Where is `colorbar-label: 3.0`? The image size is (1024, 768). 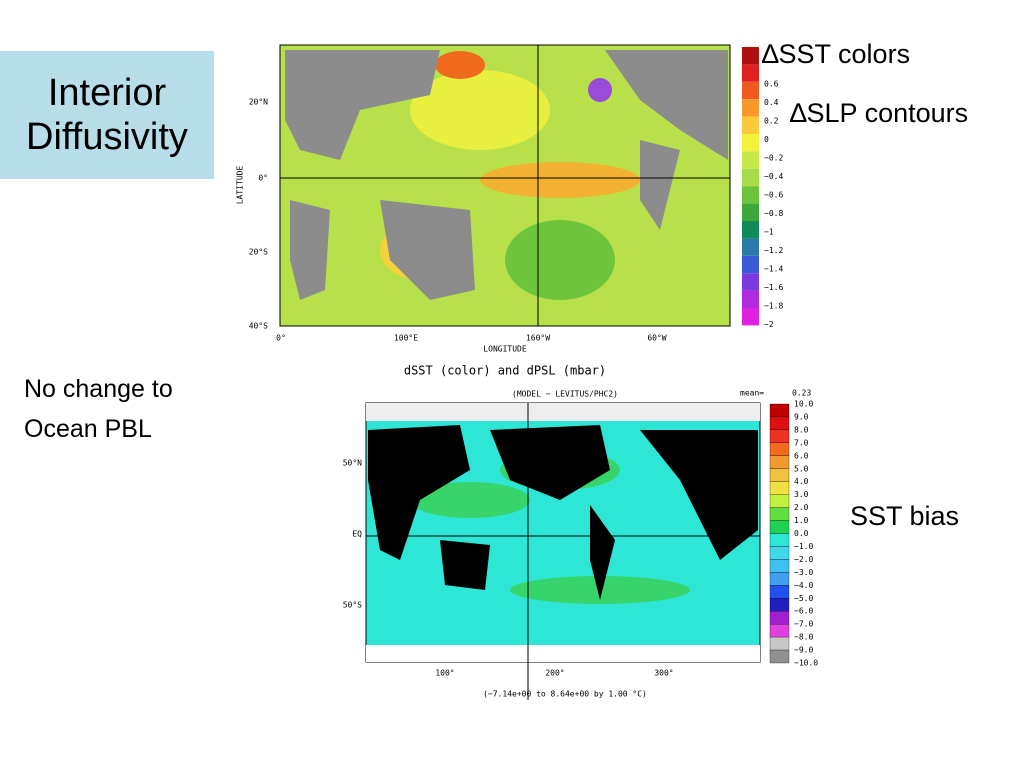 colorbar-label: 3.0 is located at coordinates (801, 494).